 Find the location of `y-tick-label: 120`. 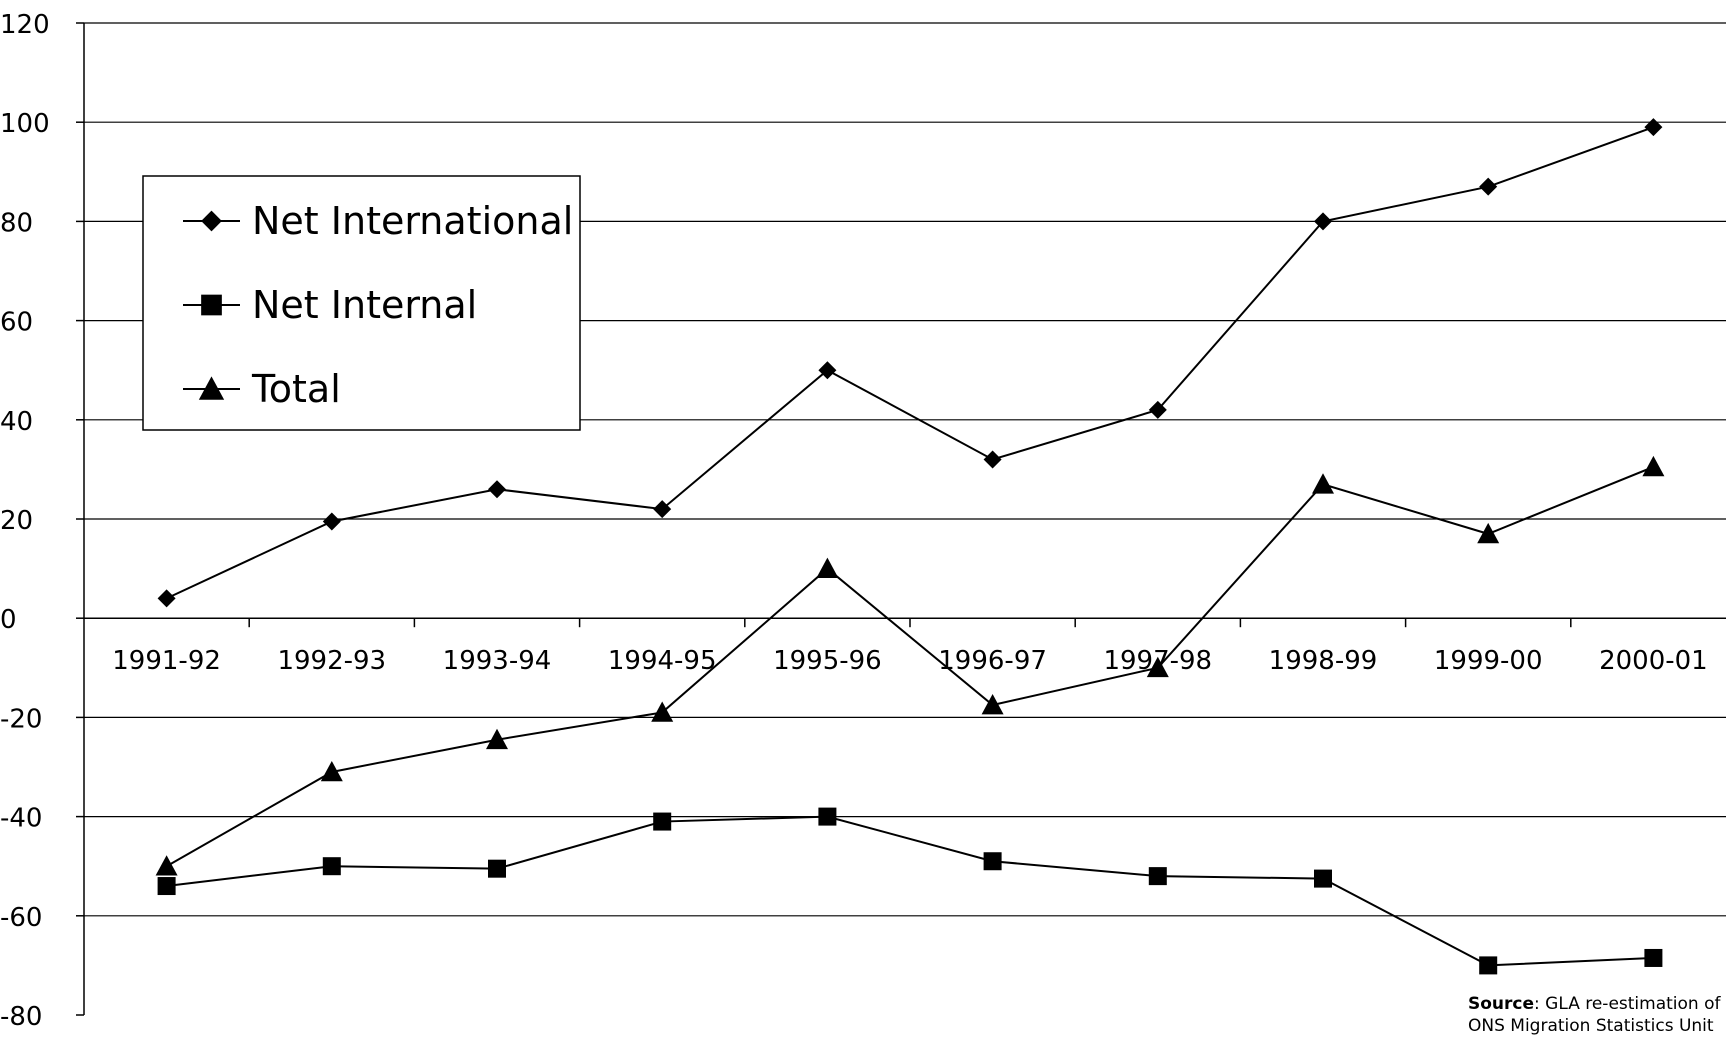

y-tick-label: 120 is located at coordinates (25, 25).